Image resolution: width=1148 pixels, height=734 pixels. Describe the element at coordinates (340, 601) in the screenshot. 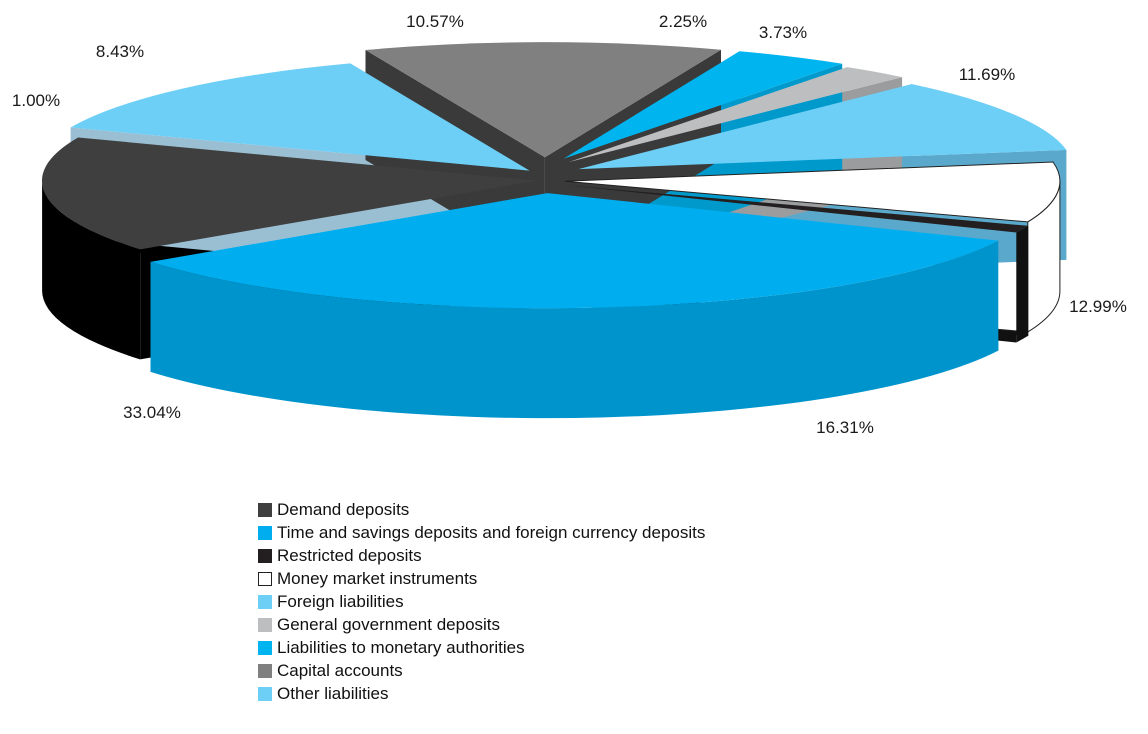

I see `legend-label: Foreign liabilities` at that location.